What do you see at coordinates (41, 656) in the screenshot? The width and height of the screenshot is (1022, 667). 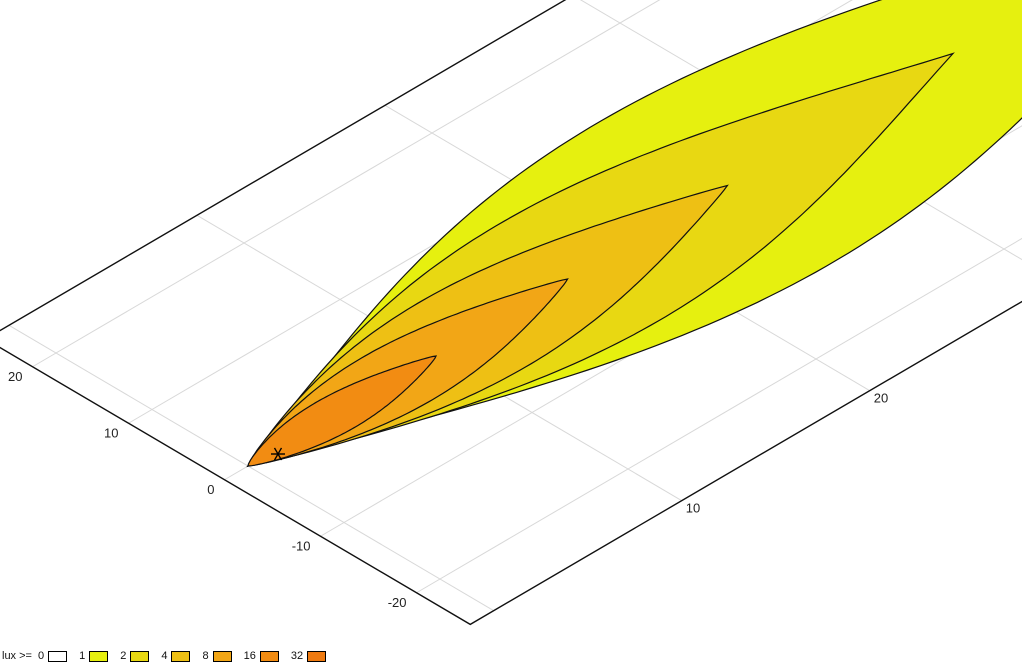 I see `legend-value: 0` at bounding box center [41, 656].